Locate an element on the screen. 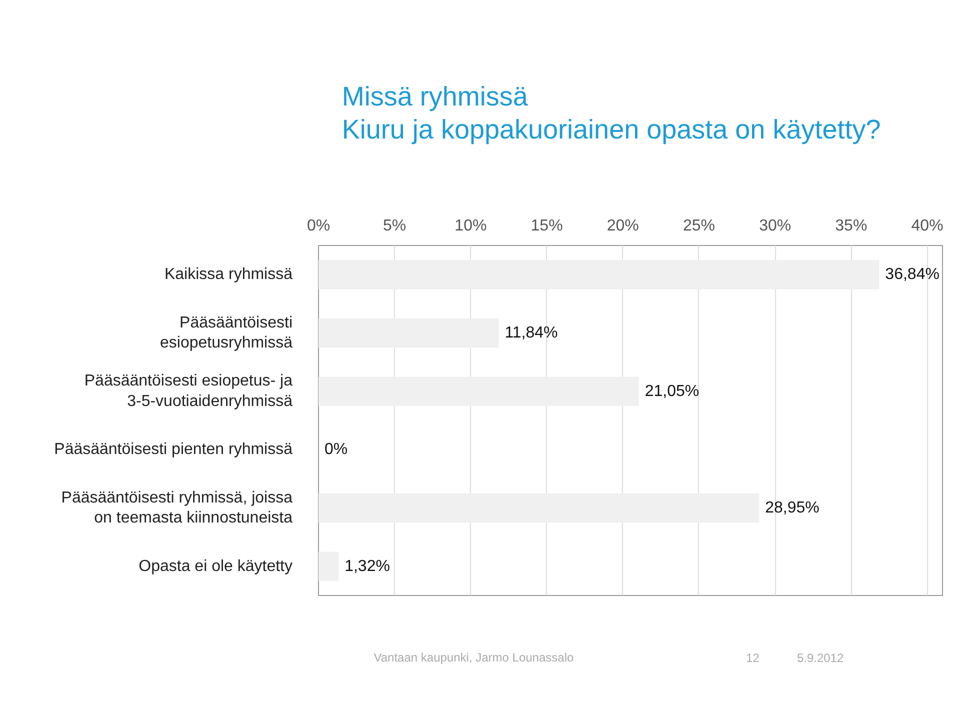 The width and height of the screenshot is (960, 718). data-label: 1,32% is located at coordinates (367, 566).